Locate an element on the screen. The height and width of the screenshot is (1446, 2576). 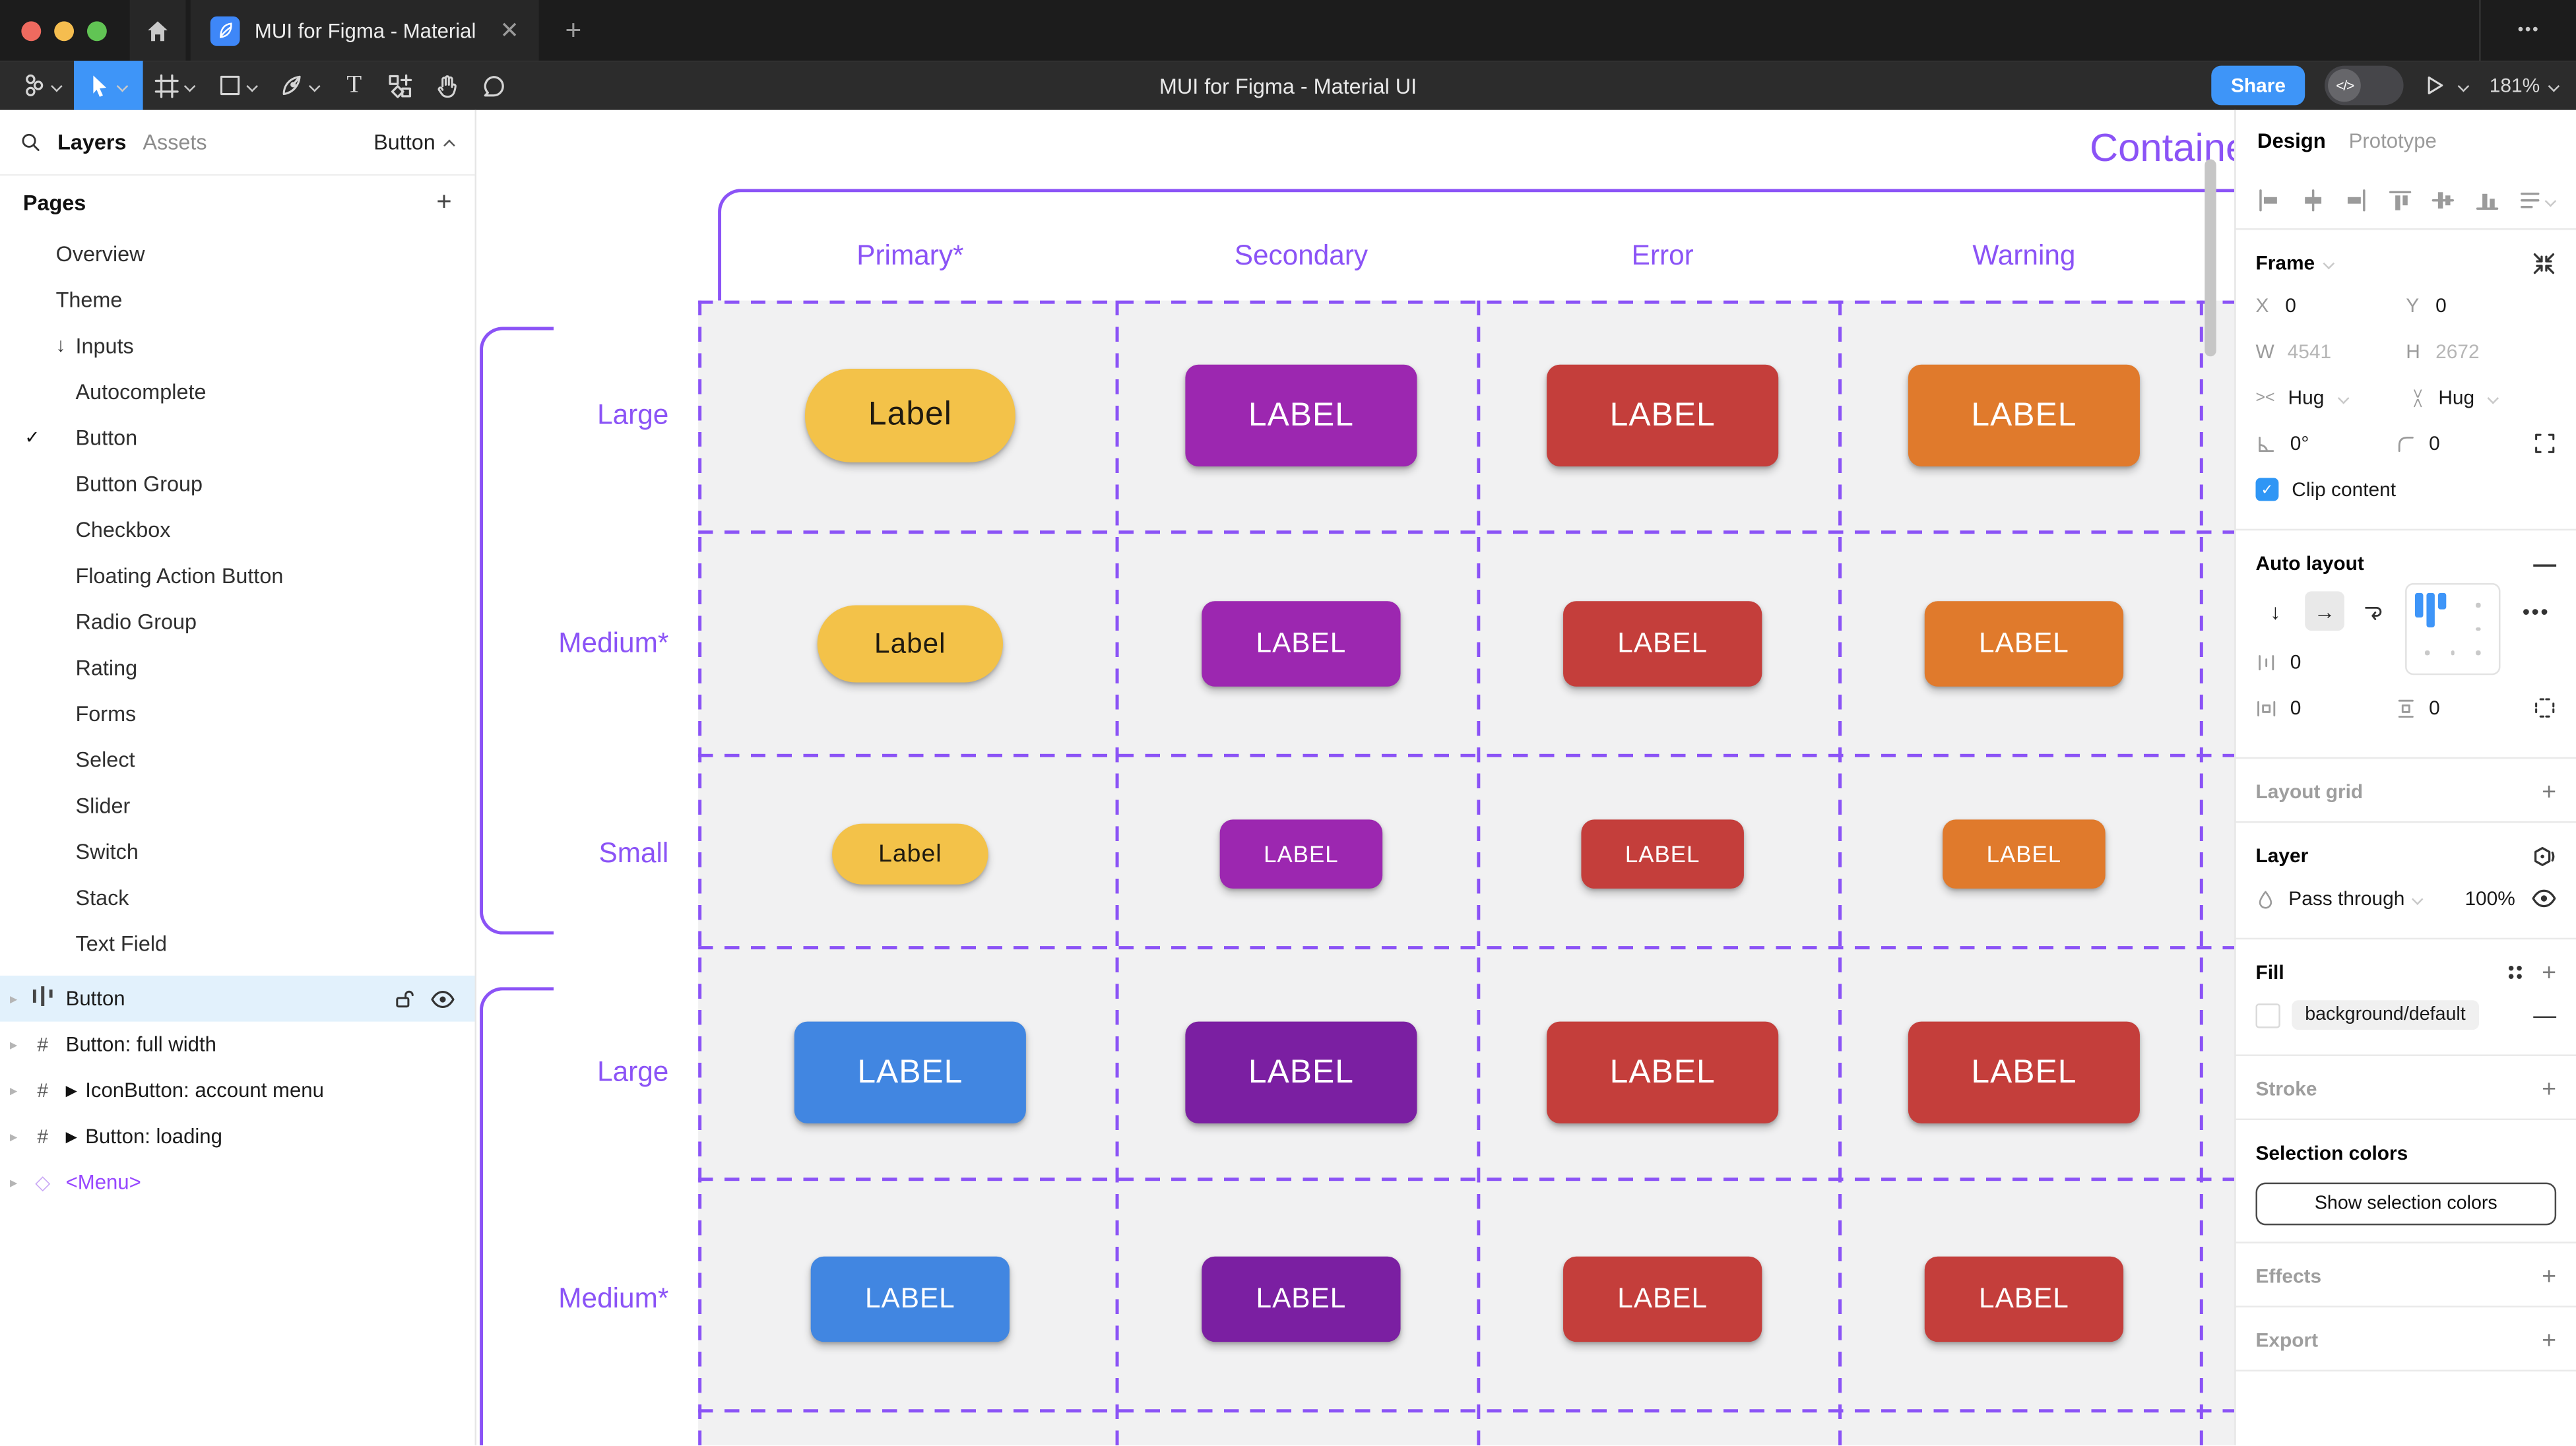
corner-radius-field: 0 is located at coordinates (2464, 443).